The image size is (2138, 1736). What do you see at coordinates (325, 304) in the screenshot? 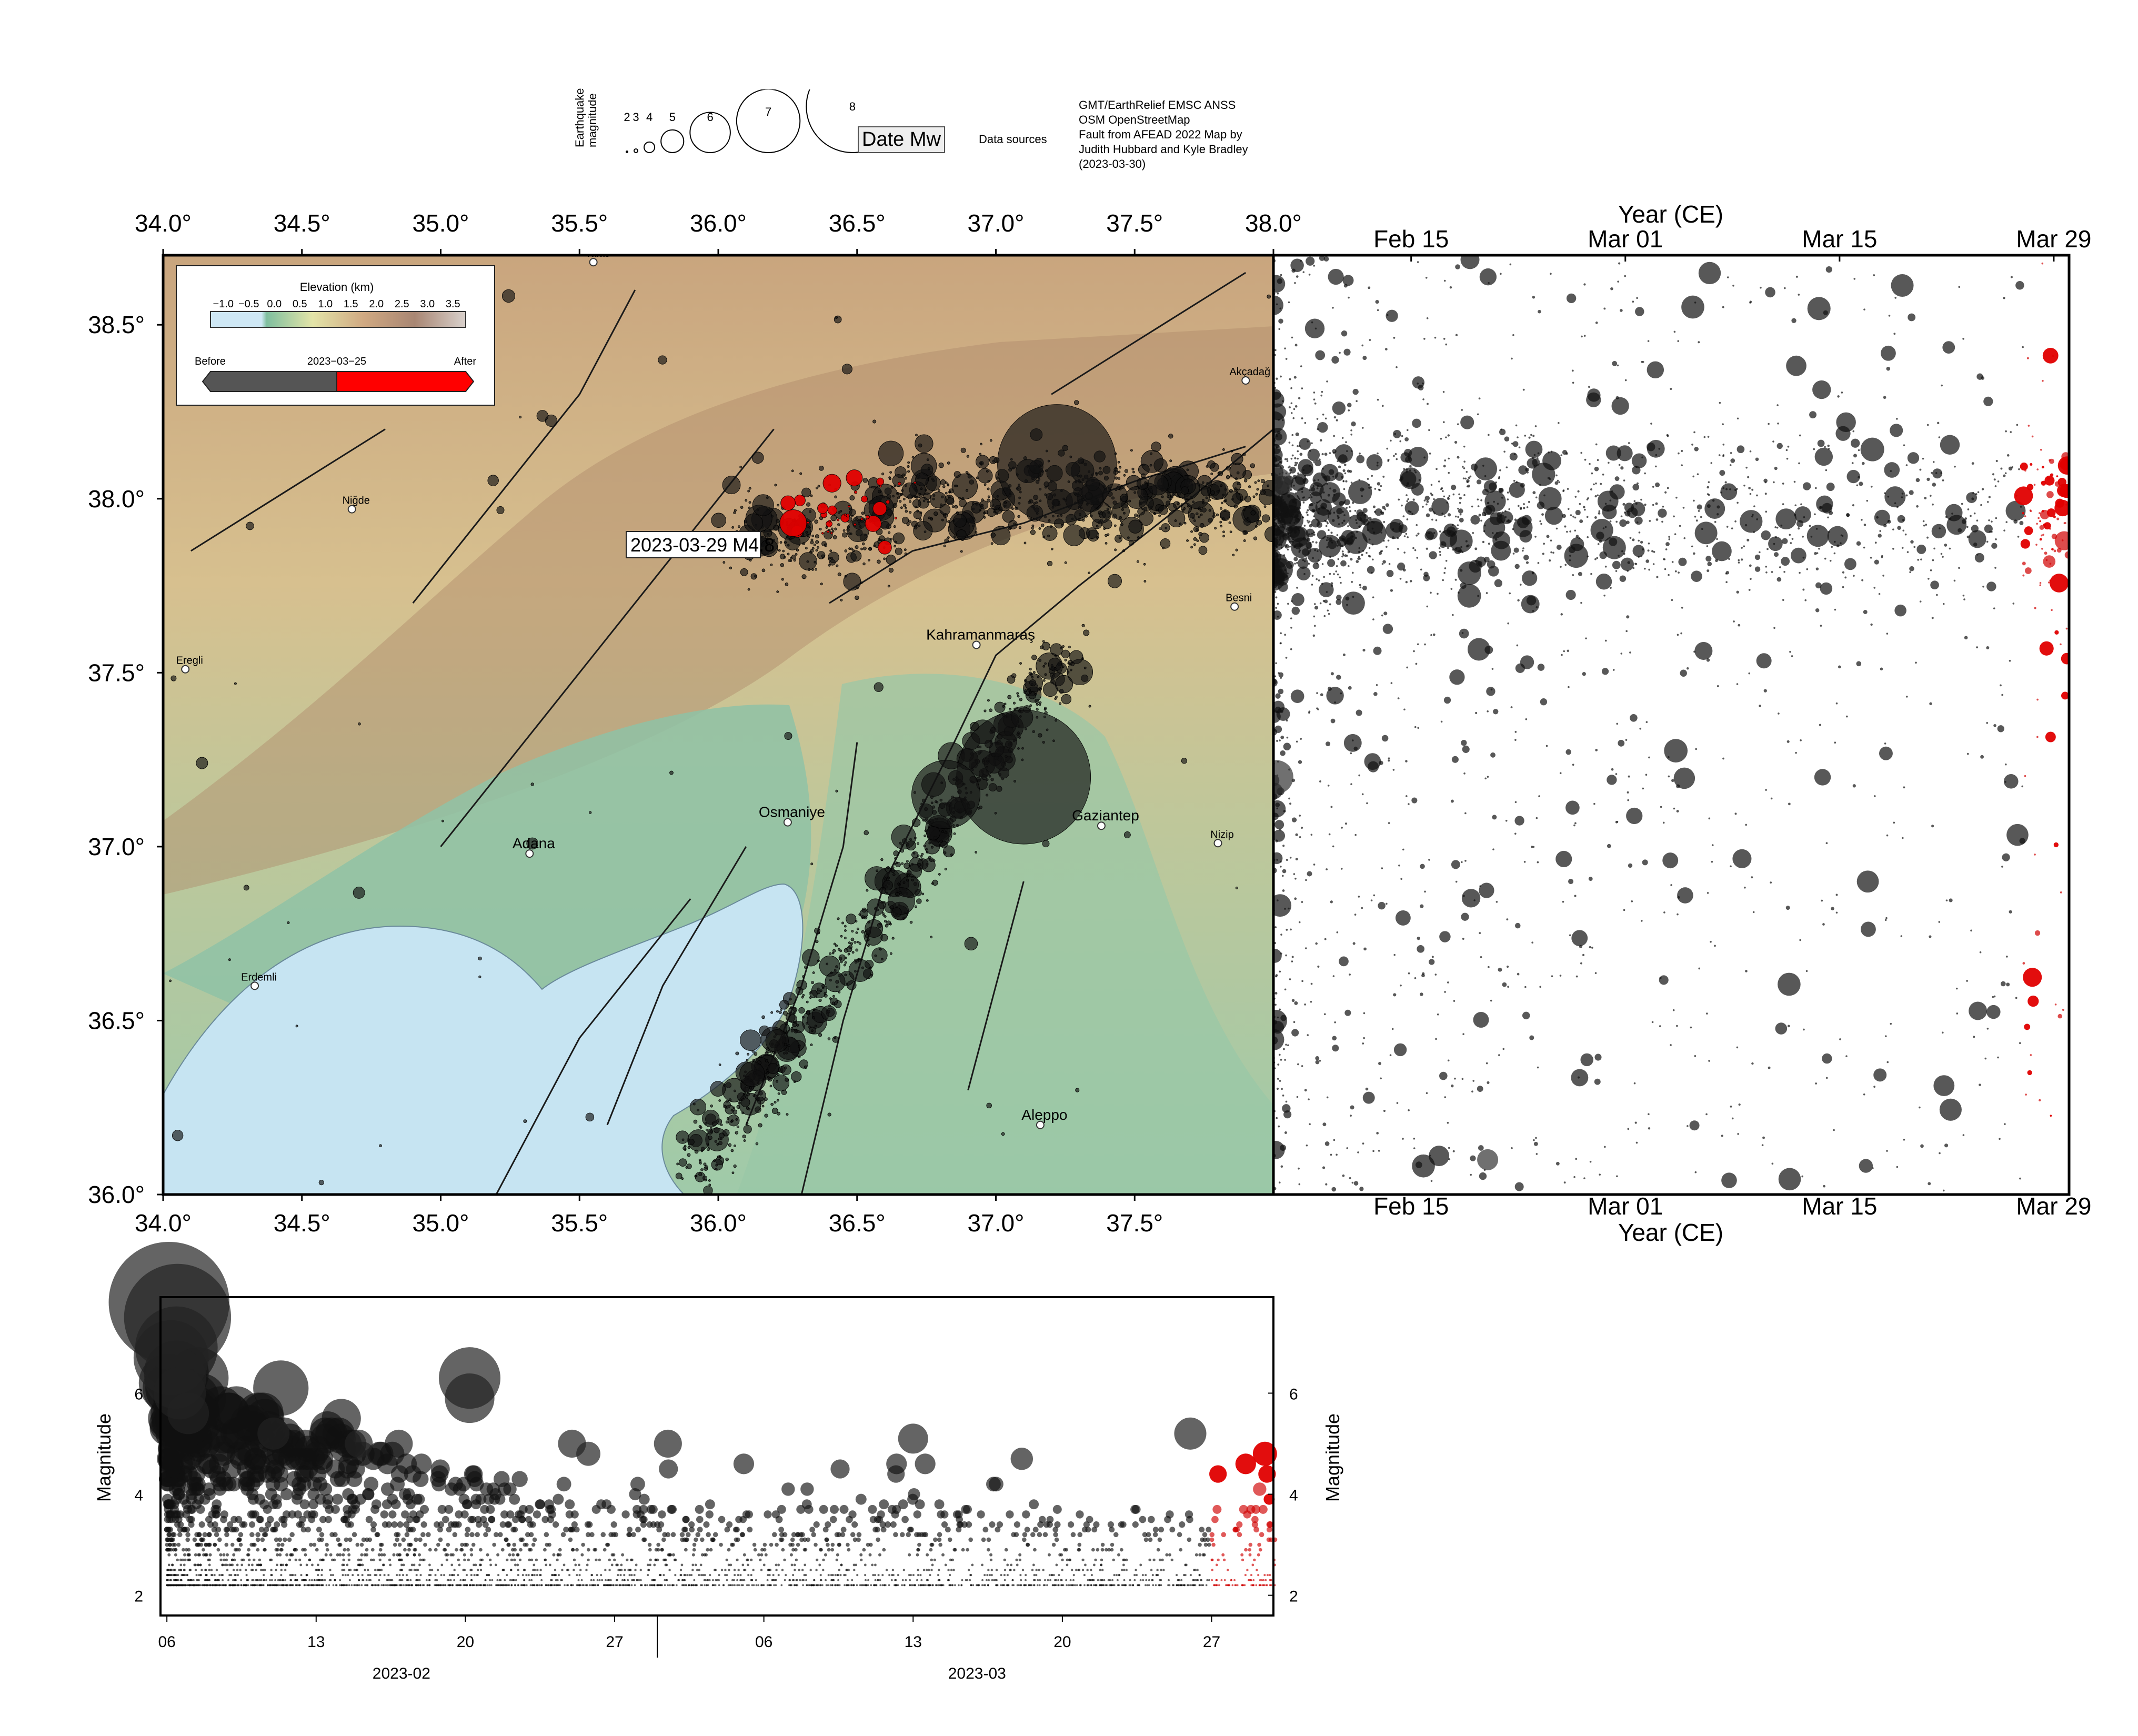
I see `elevation-tick: 1.0` at bounding box center [325, 304].